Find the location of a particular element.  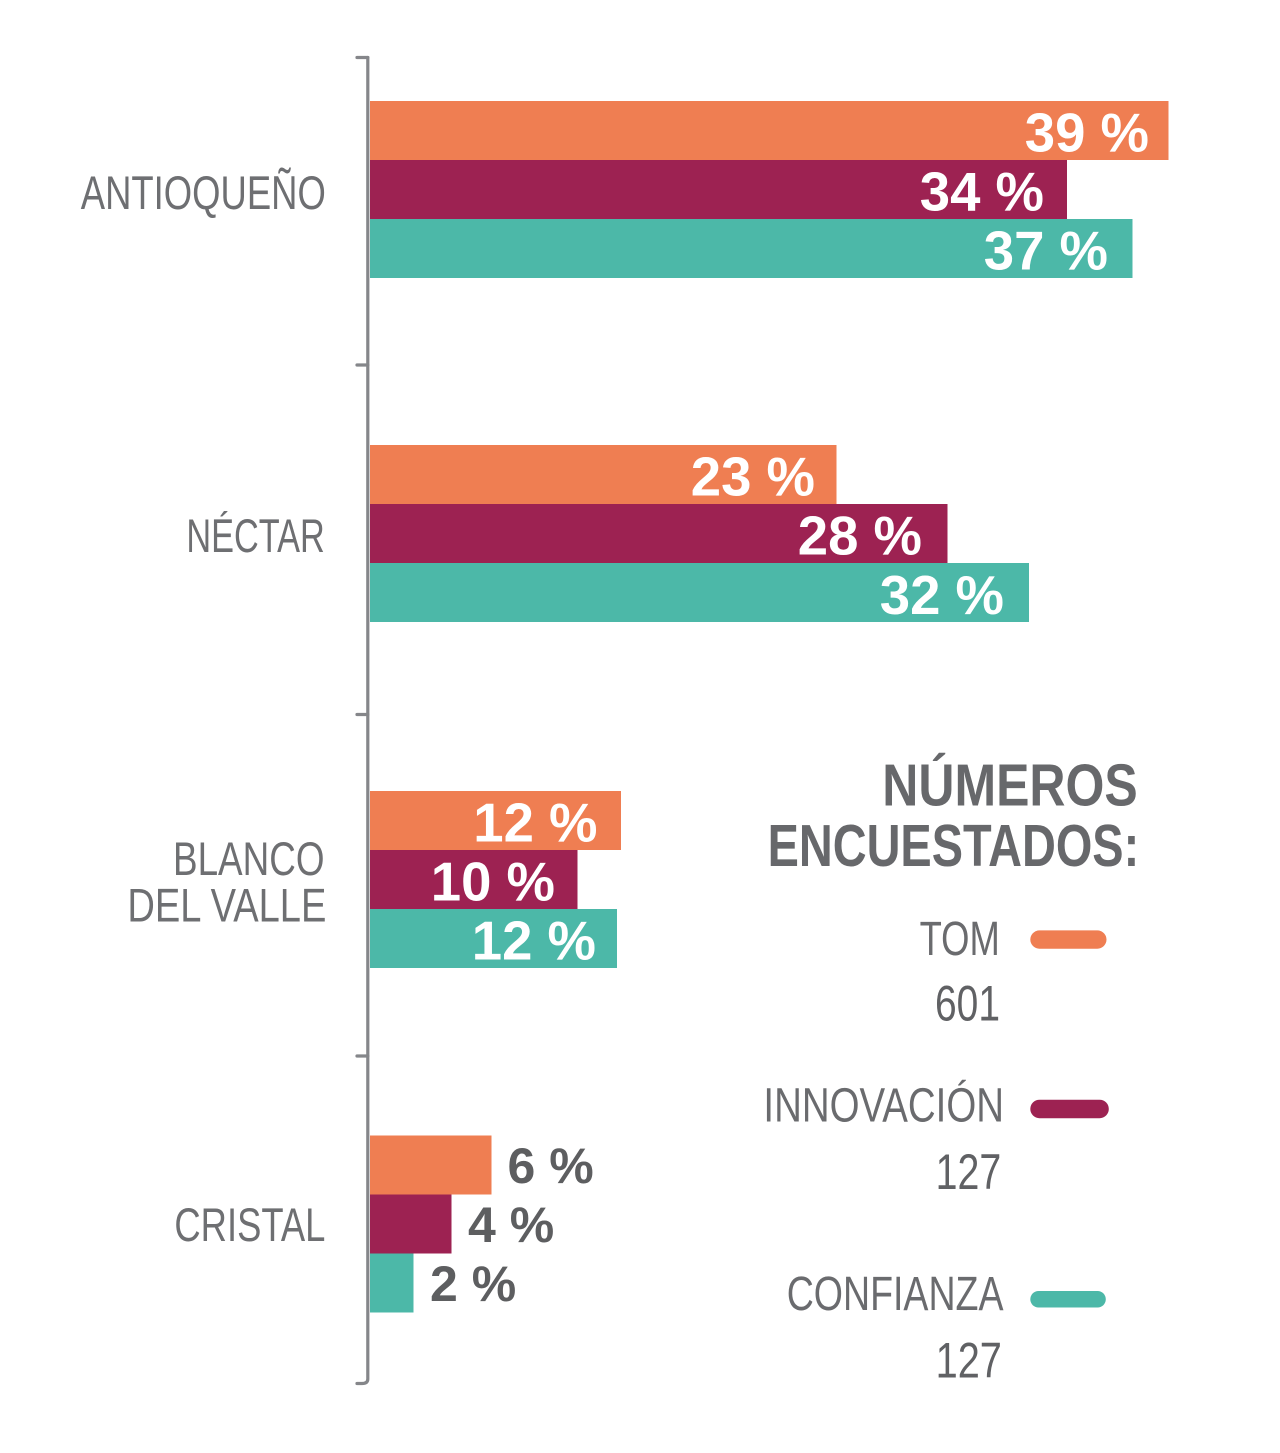

svg-text: CONFIANZA is located at coordinates (895, 1294).